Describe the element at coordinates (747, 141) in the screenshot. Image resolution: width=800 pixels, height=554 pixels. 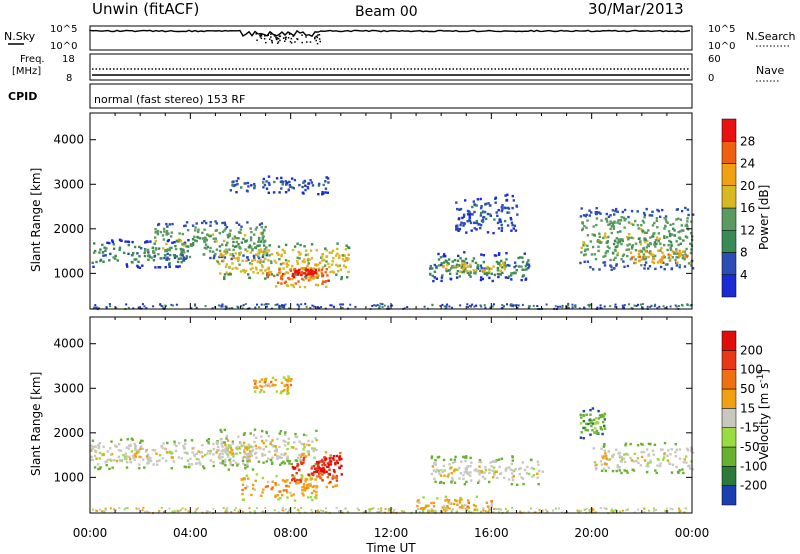
I see `power-colorbar-tick: 28` at that location.